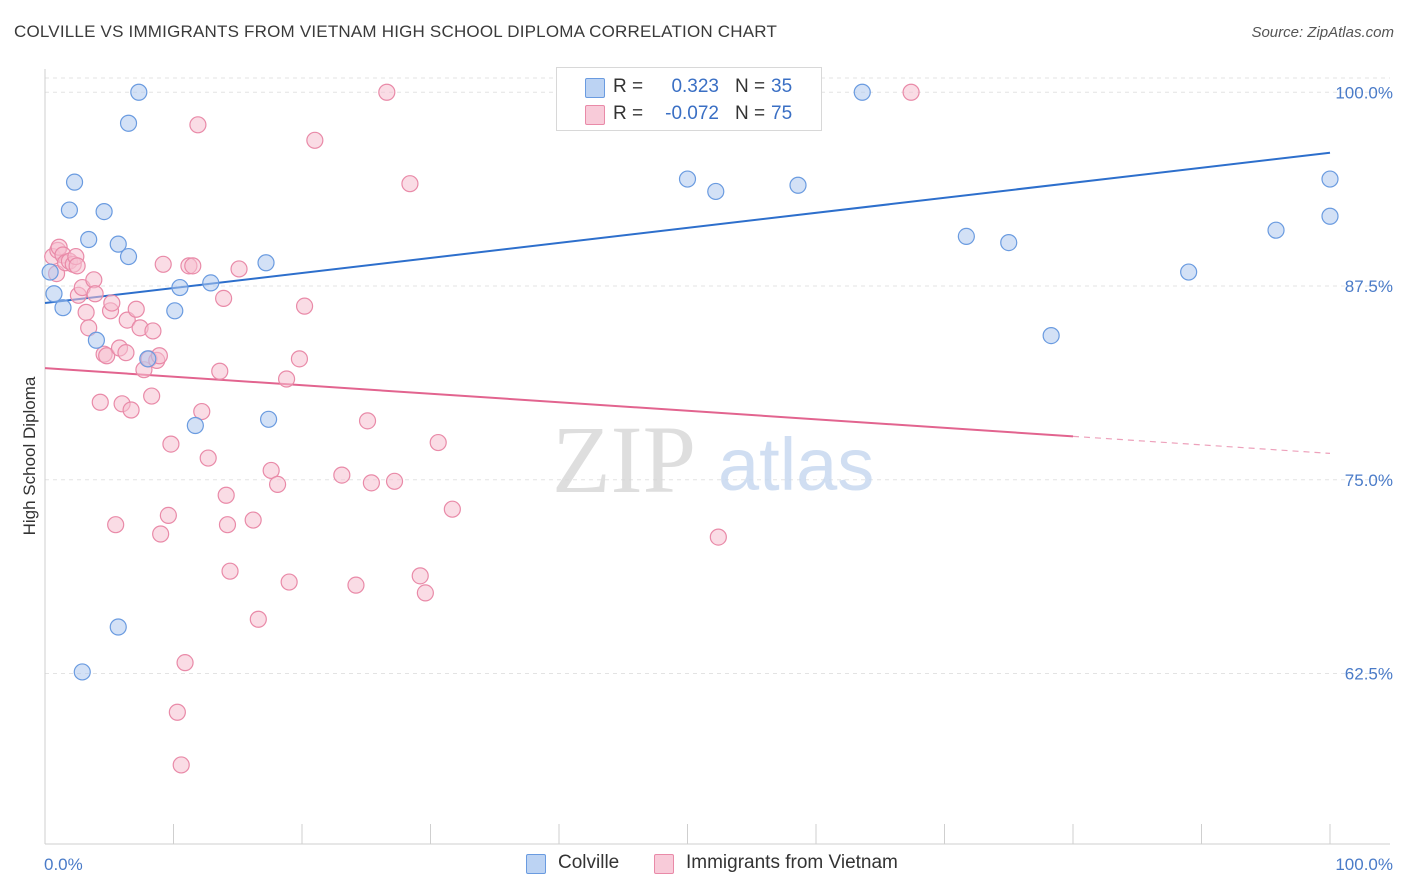 This screenshot has height=892, width=1406. I want to click on y-tick-label: 100.0%, so click(1364, 92).